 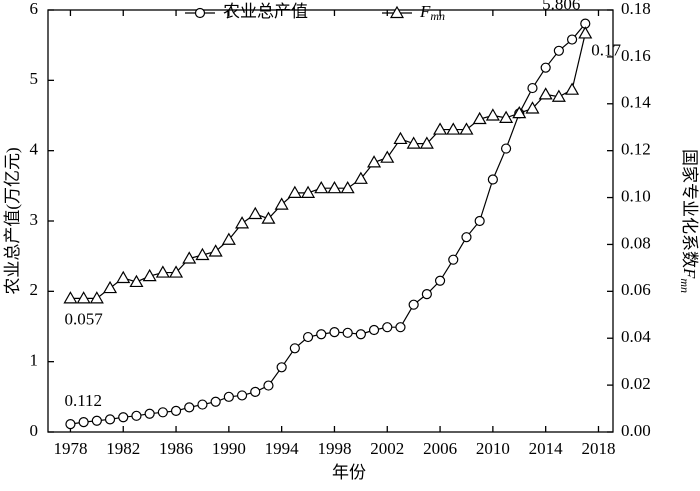 What do you see at coordinates (34, 78) in the screenshot?
I see `y-tick-label: 5` at bounding box center [34, 78].